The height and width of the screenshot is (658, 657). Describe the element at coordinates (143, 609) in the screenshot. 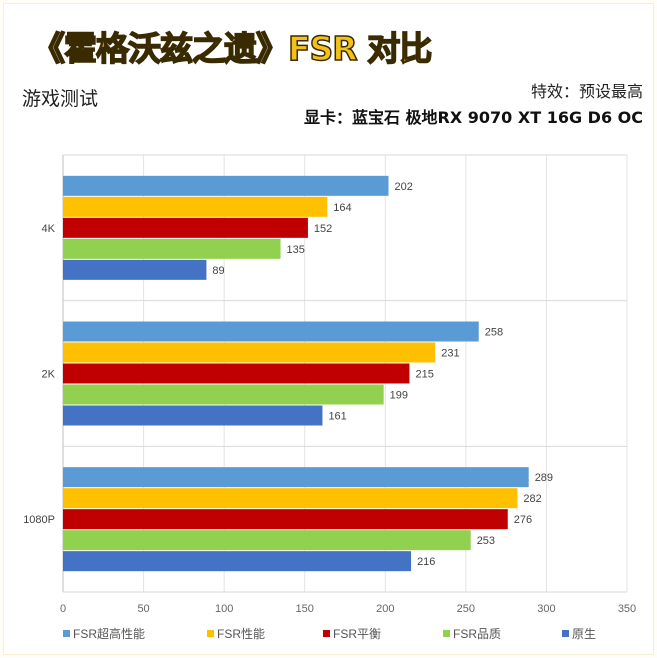

I see `x-tick-label: 50` at that location.